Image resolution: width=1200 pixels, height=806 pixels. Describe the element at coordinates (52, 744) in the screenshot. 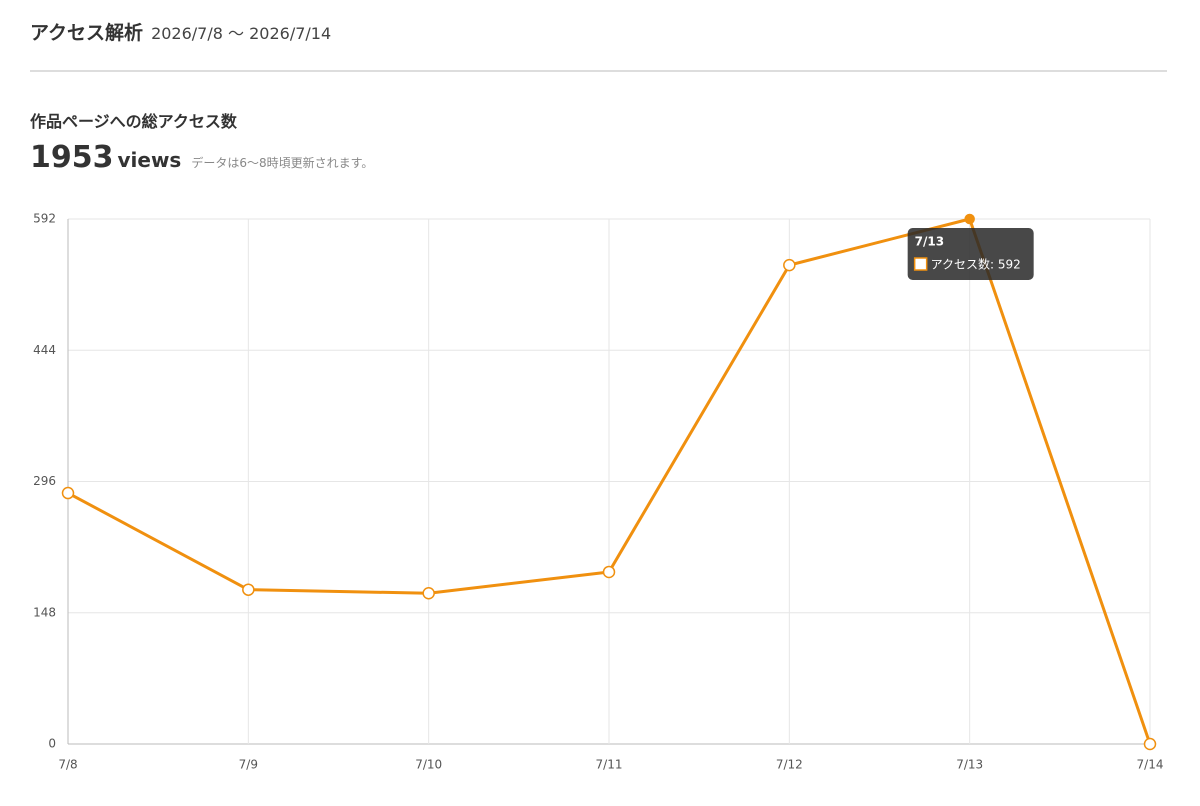

I see `y-tick-label: 0` at that location.